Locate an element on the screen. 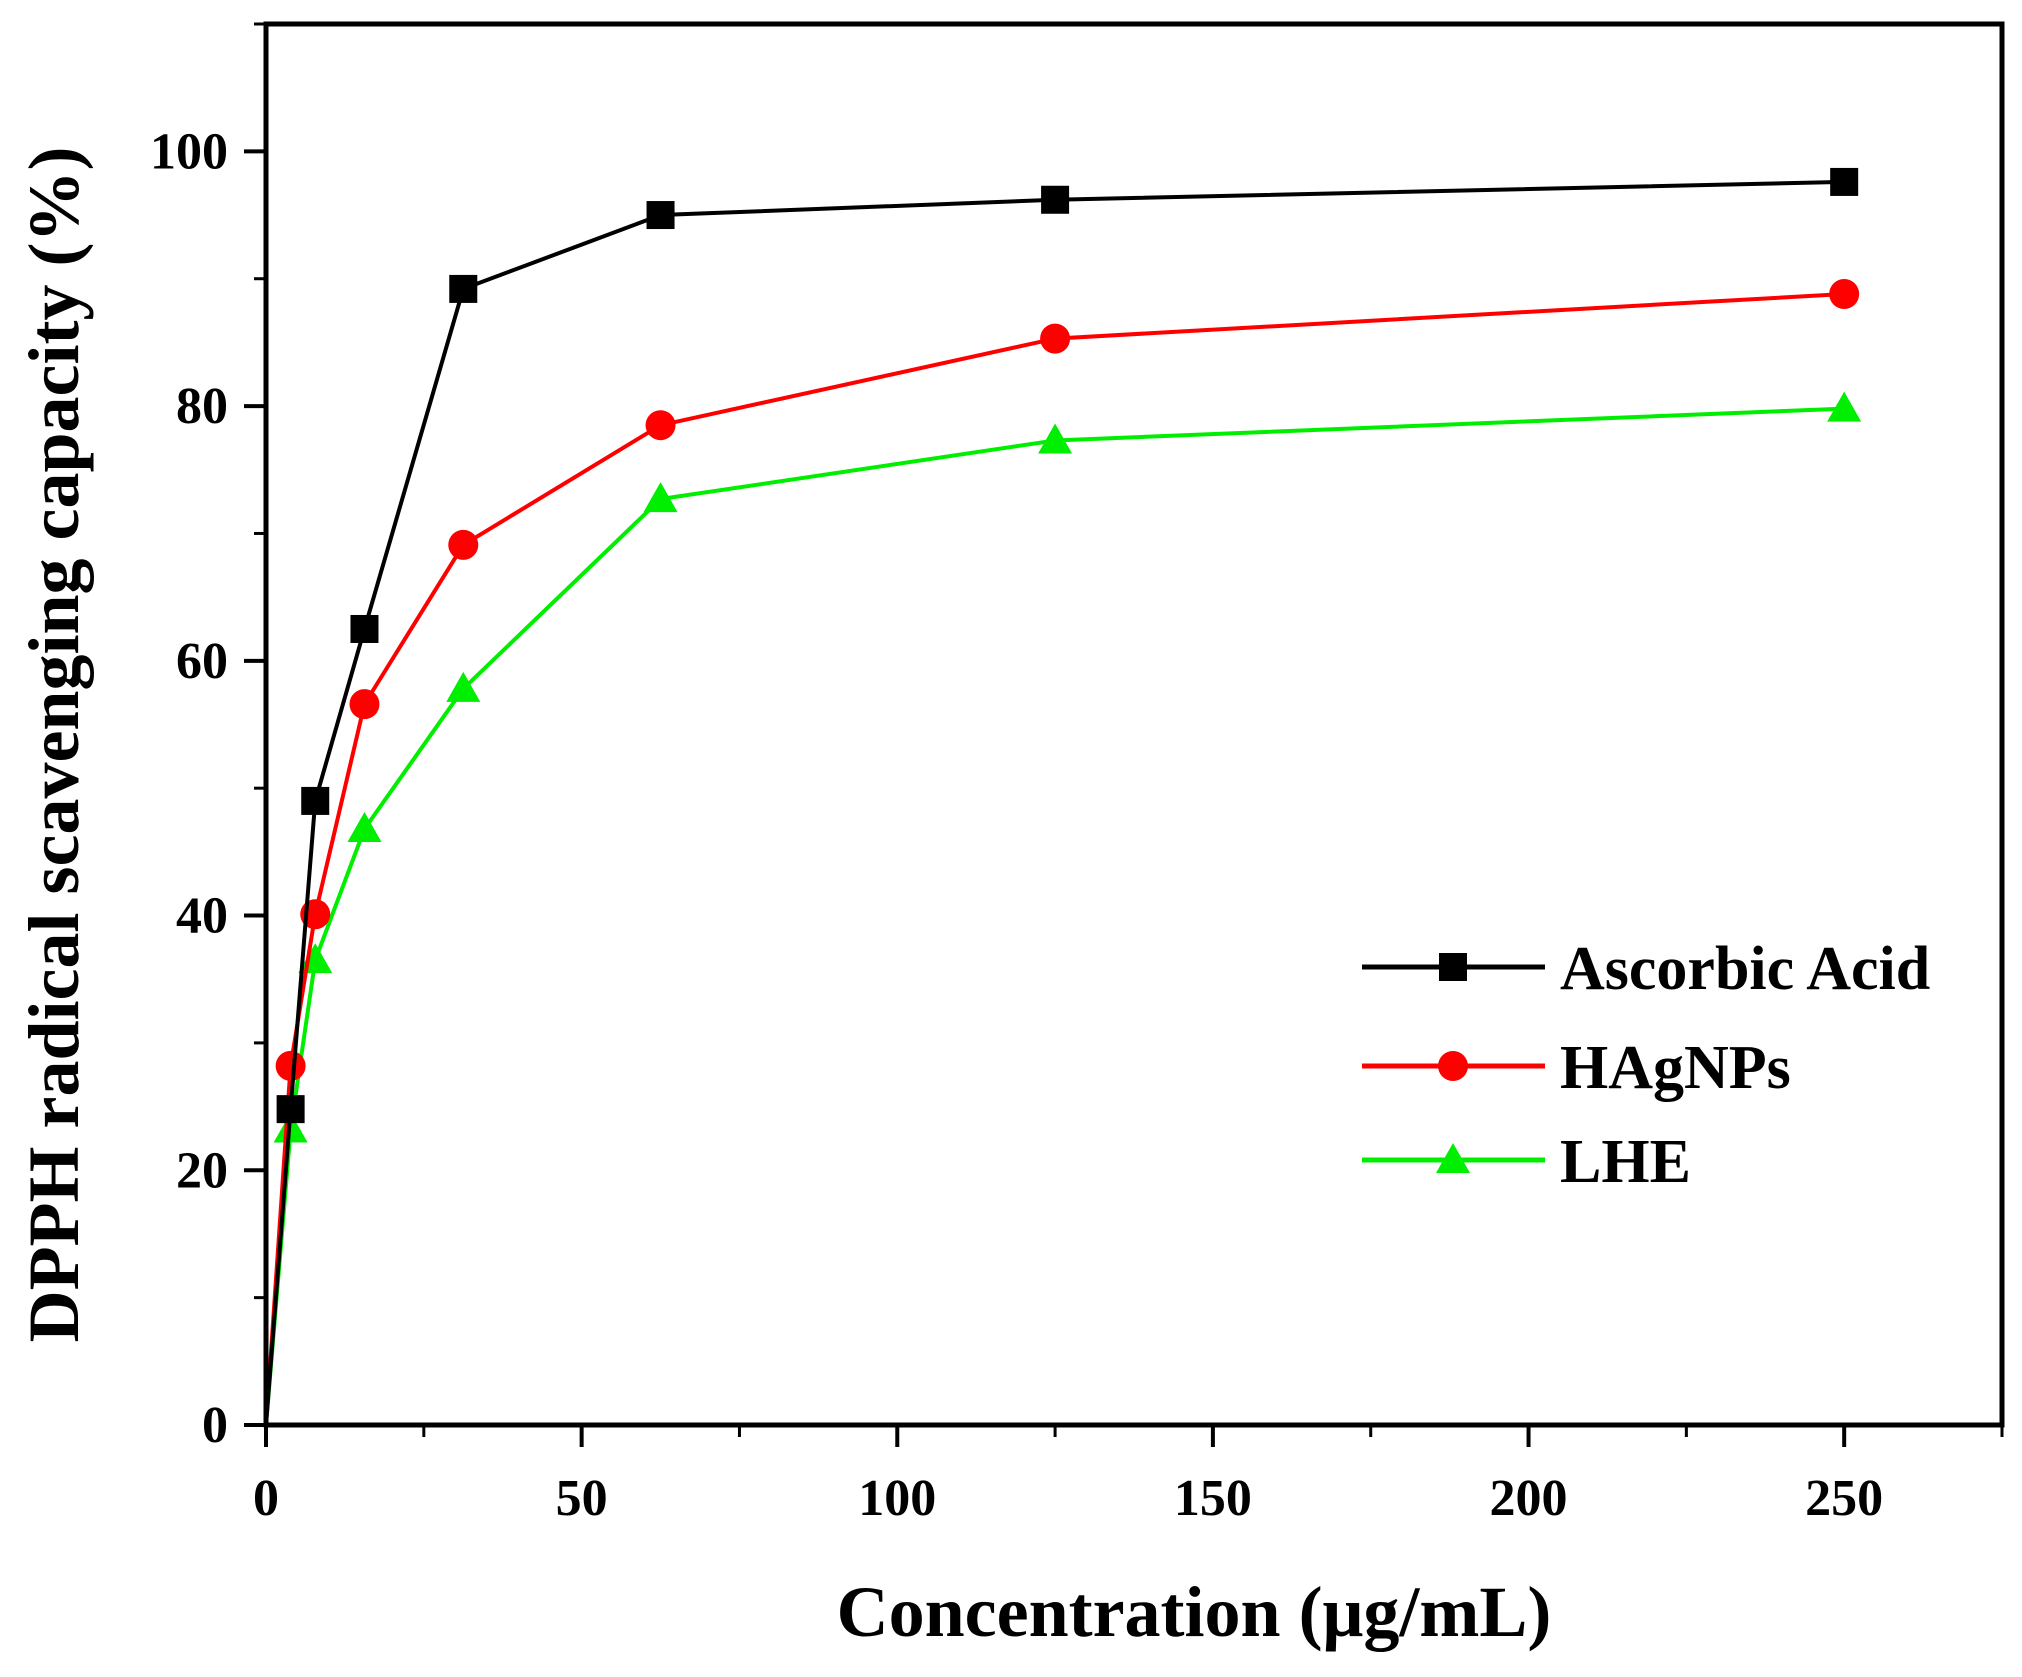  legend-marker-lhe is located at coordinates (1453, 1158).